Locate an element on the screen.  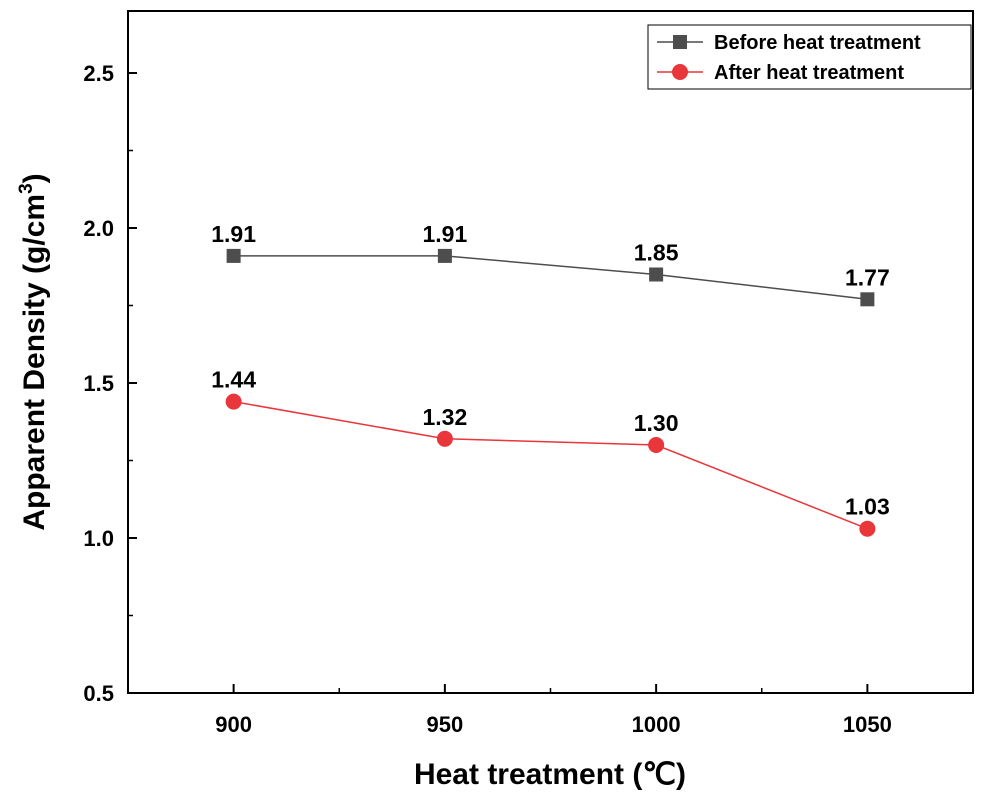
y-tick-label: 0.5 is located at coordinates (98, 693).